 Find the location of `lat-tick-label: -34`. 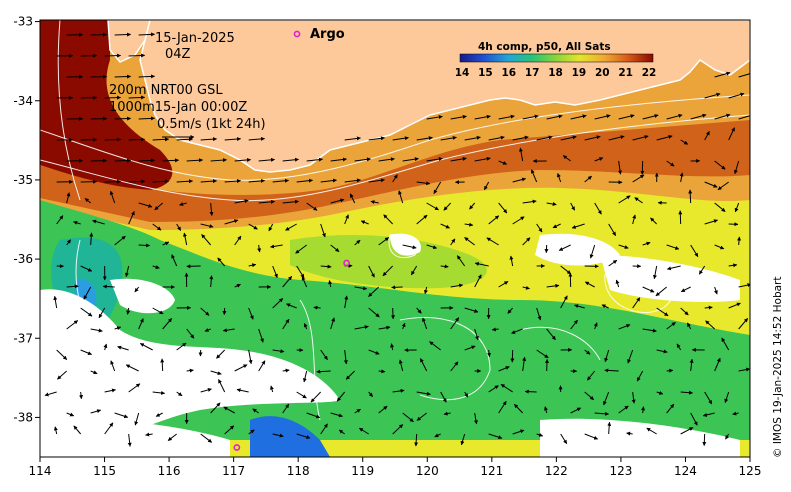

lat-tick-label: -34 is located at coordinates (23, 101).